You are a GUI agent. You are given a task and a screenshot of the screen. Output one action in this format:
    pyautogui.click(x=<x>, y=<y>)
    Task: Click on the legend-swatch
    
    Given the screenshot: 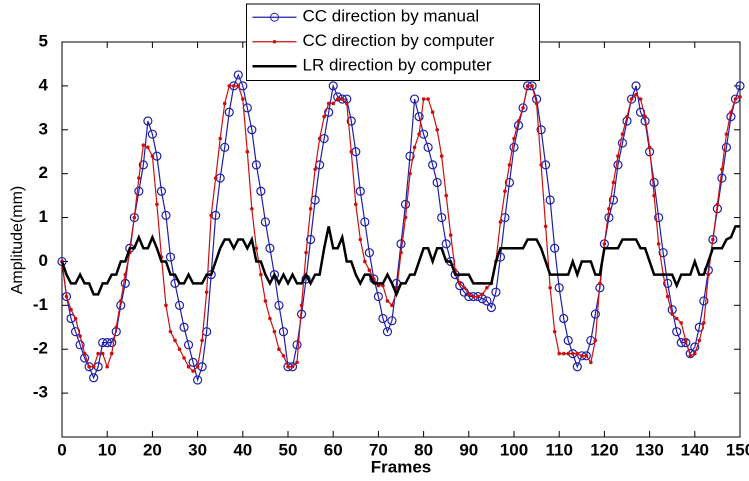 What is the action you would take?
    pyautogui.click(x=274, y=17)
    